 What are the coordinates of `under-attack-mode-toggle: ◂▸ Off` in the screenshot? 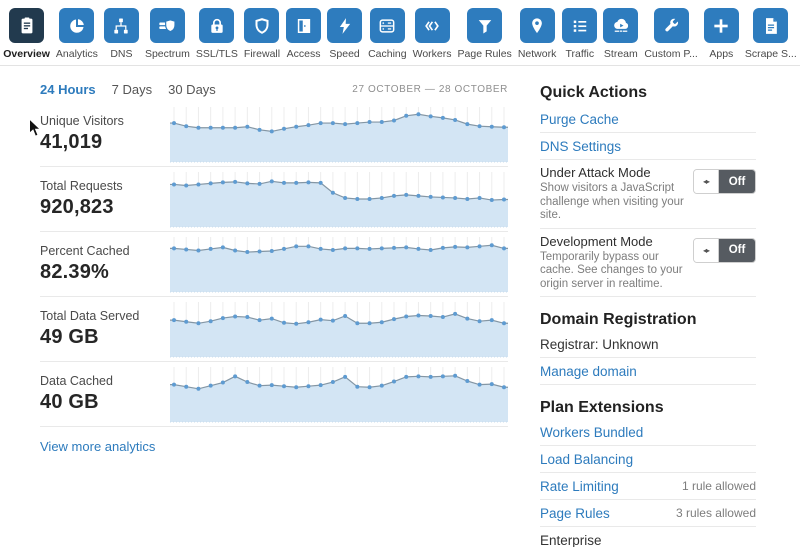 It's located at (724, 181).